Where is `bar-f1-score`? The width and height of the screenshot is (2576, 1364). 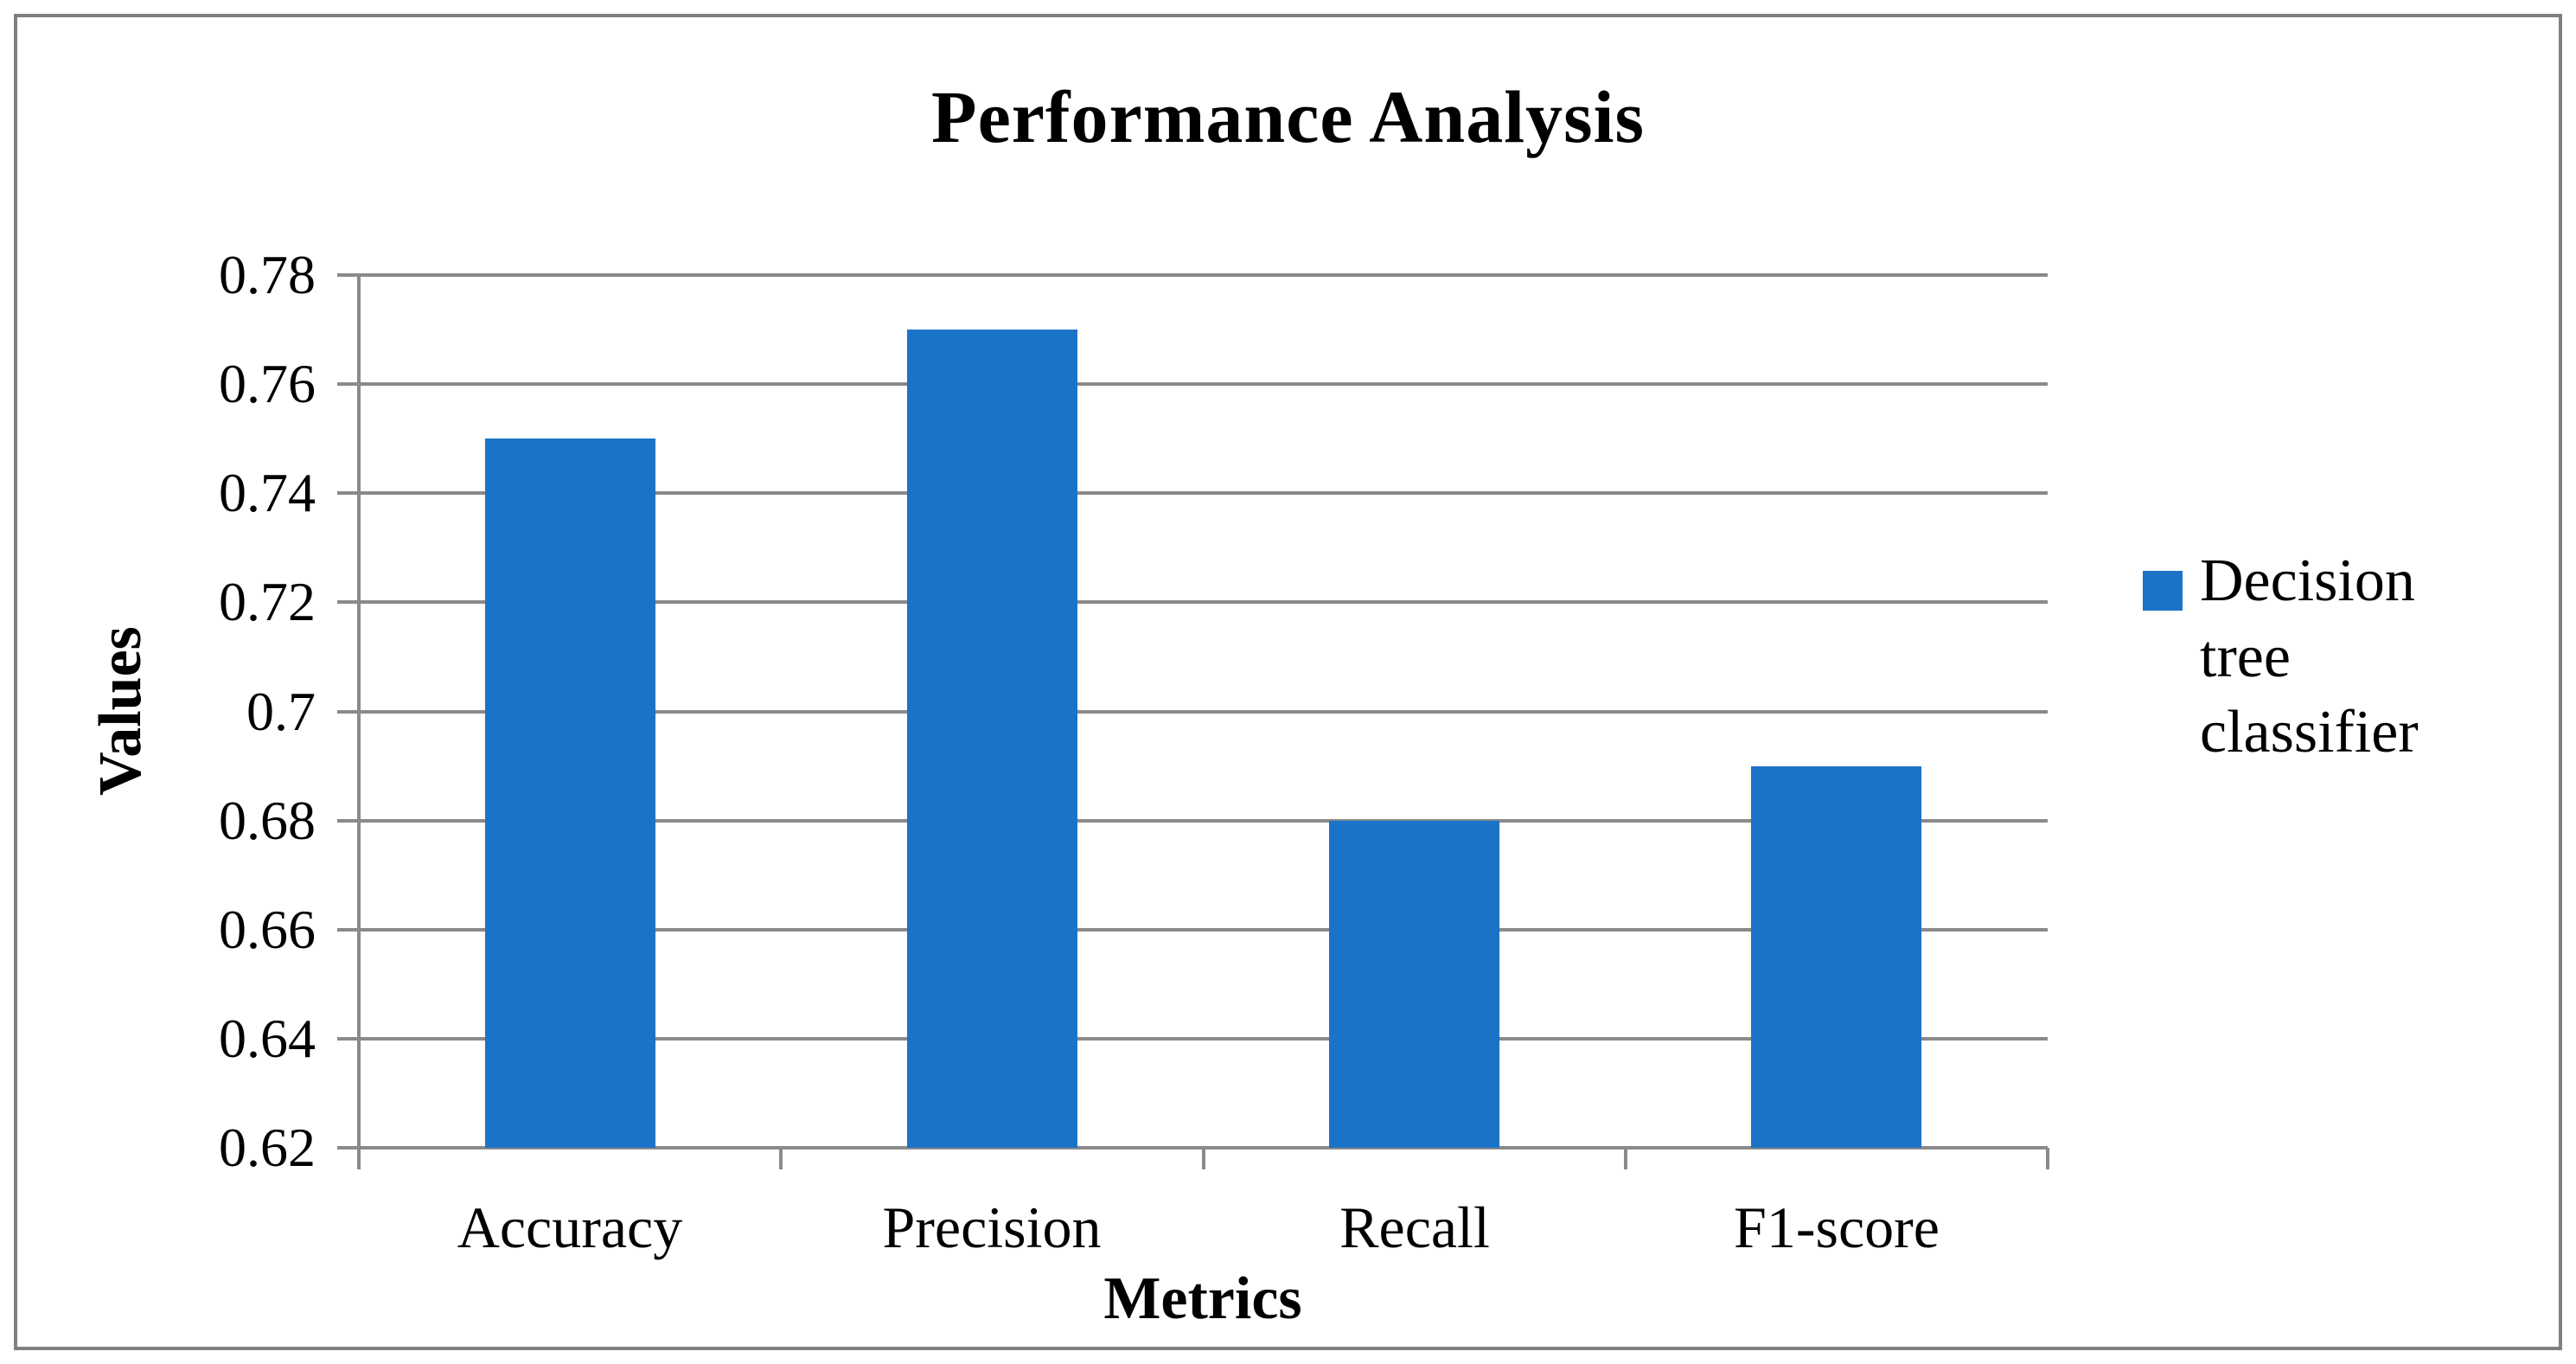
bar-f1-score is located at coordinates (1836, 957).